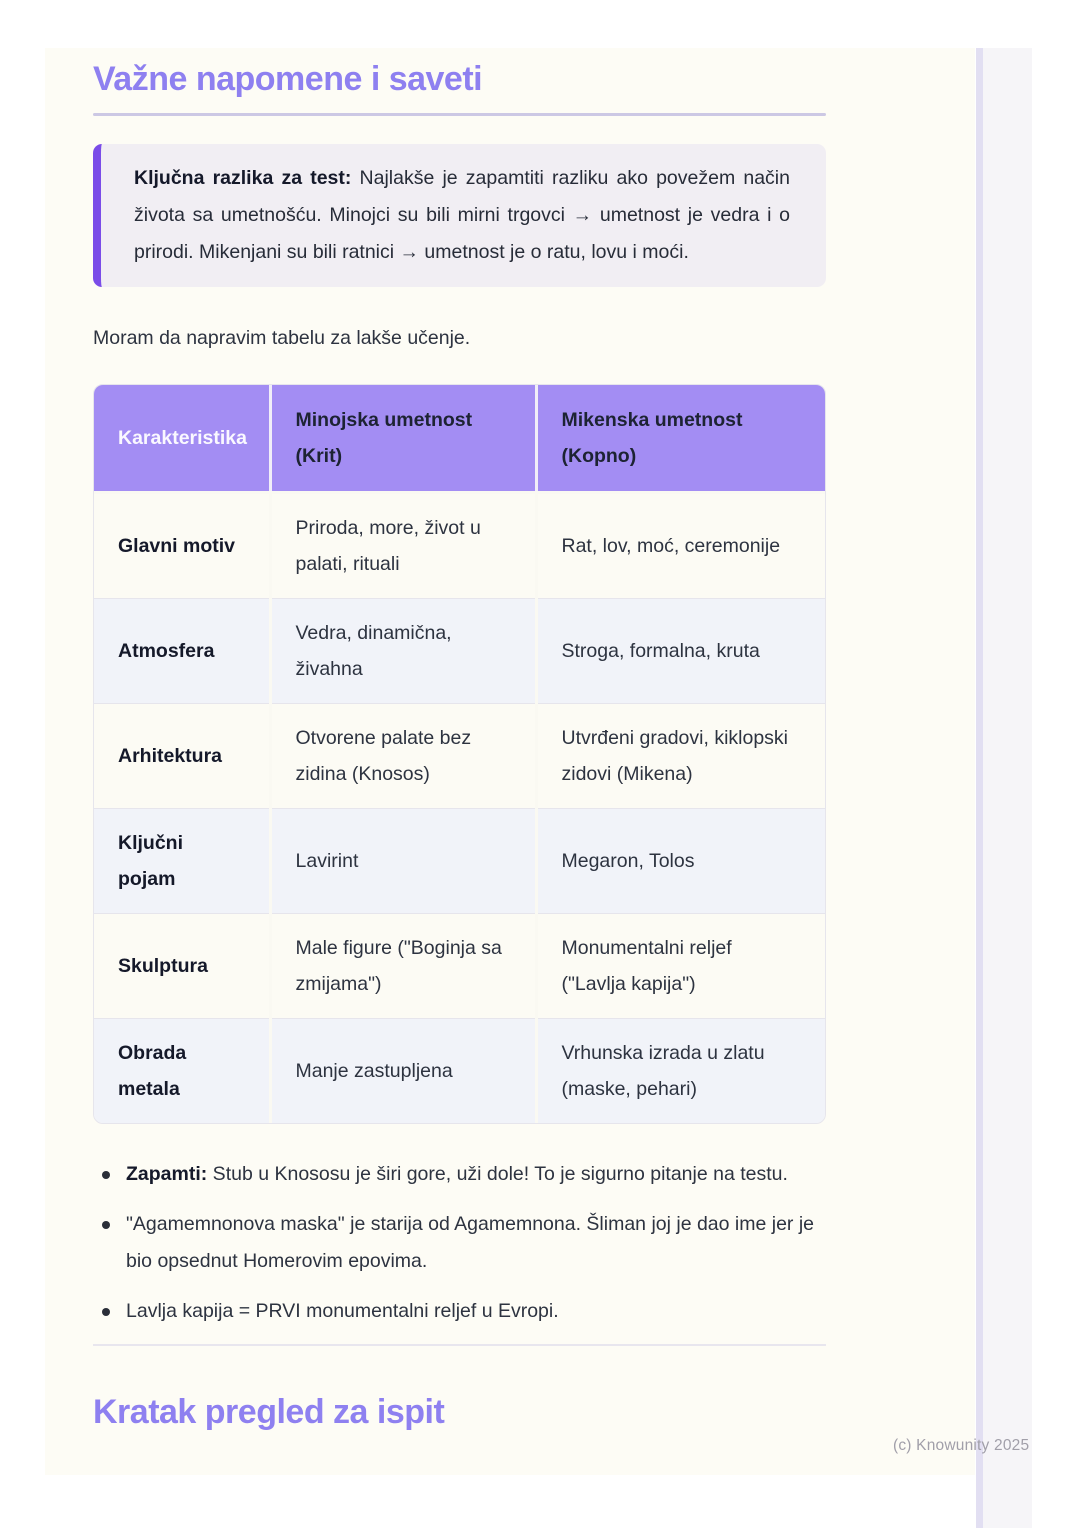 This screenshot has height=1528, width=1080. I want to click on col-header-karakteristika: Karakteristika, so click(183, 439).